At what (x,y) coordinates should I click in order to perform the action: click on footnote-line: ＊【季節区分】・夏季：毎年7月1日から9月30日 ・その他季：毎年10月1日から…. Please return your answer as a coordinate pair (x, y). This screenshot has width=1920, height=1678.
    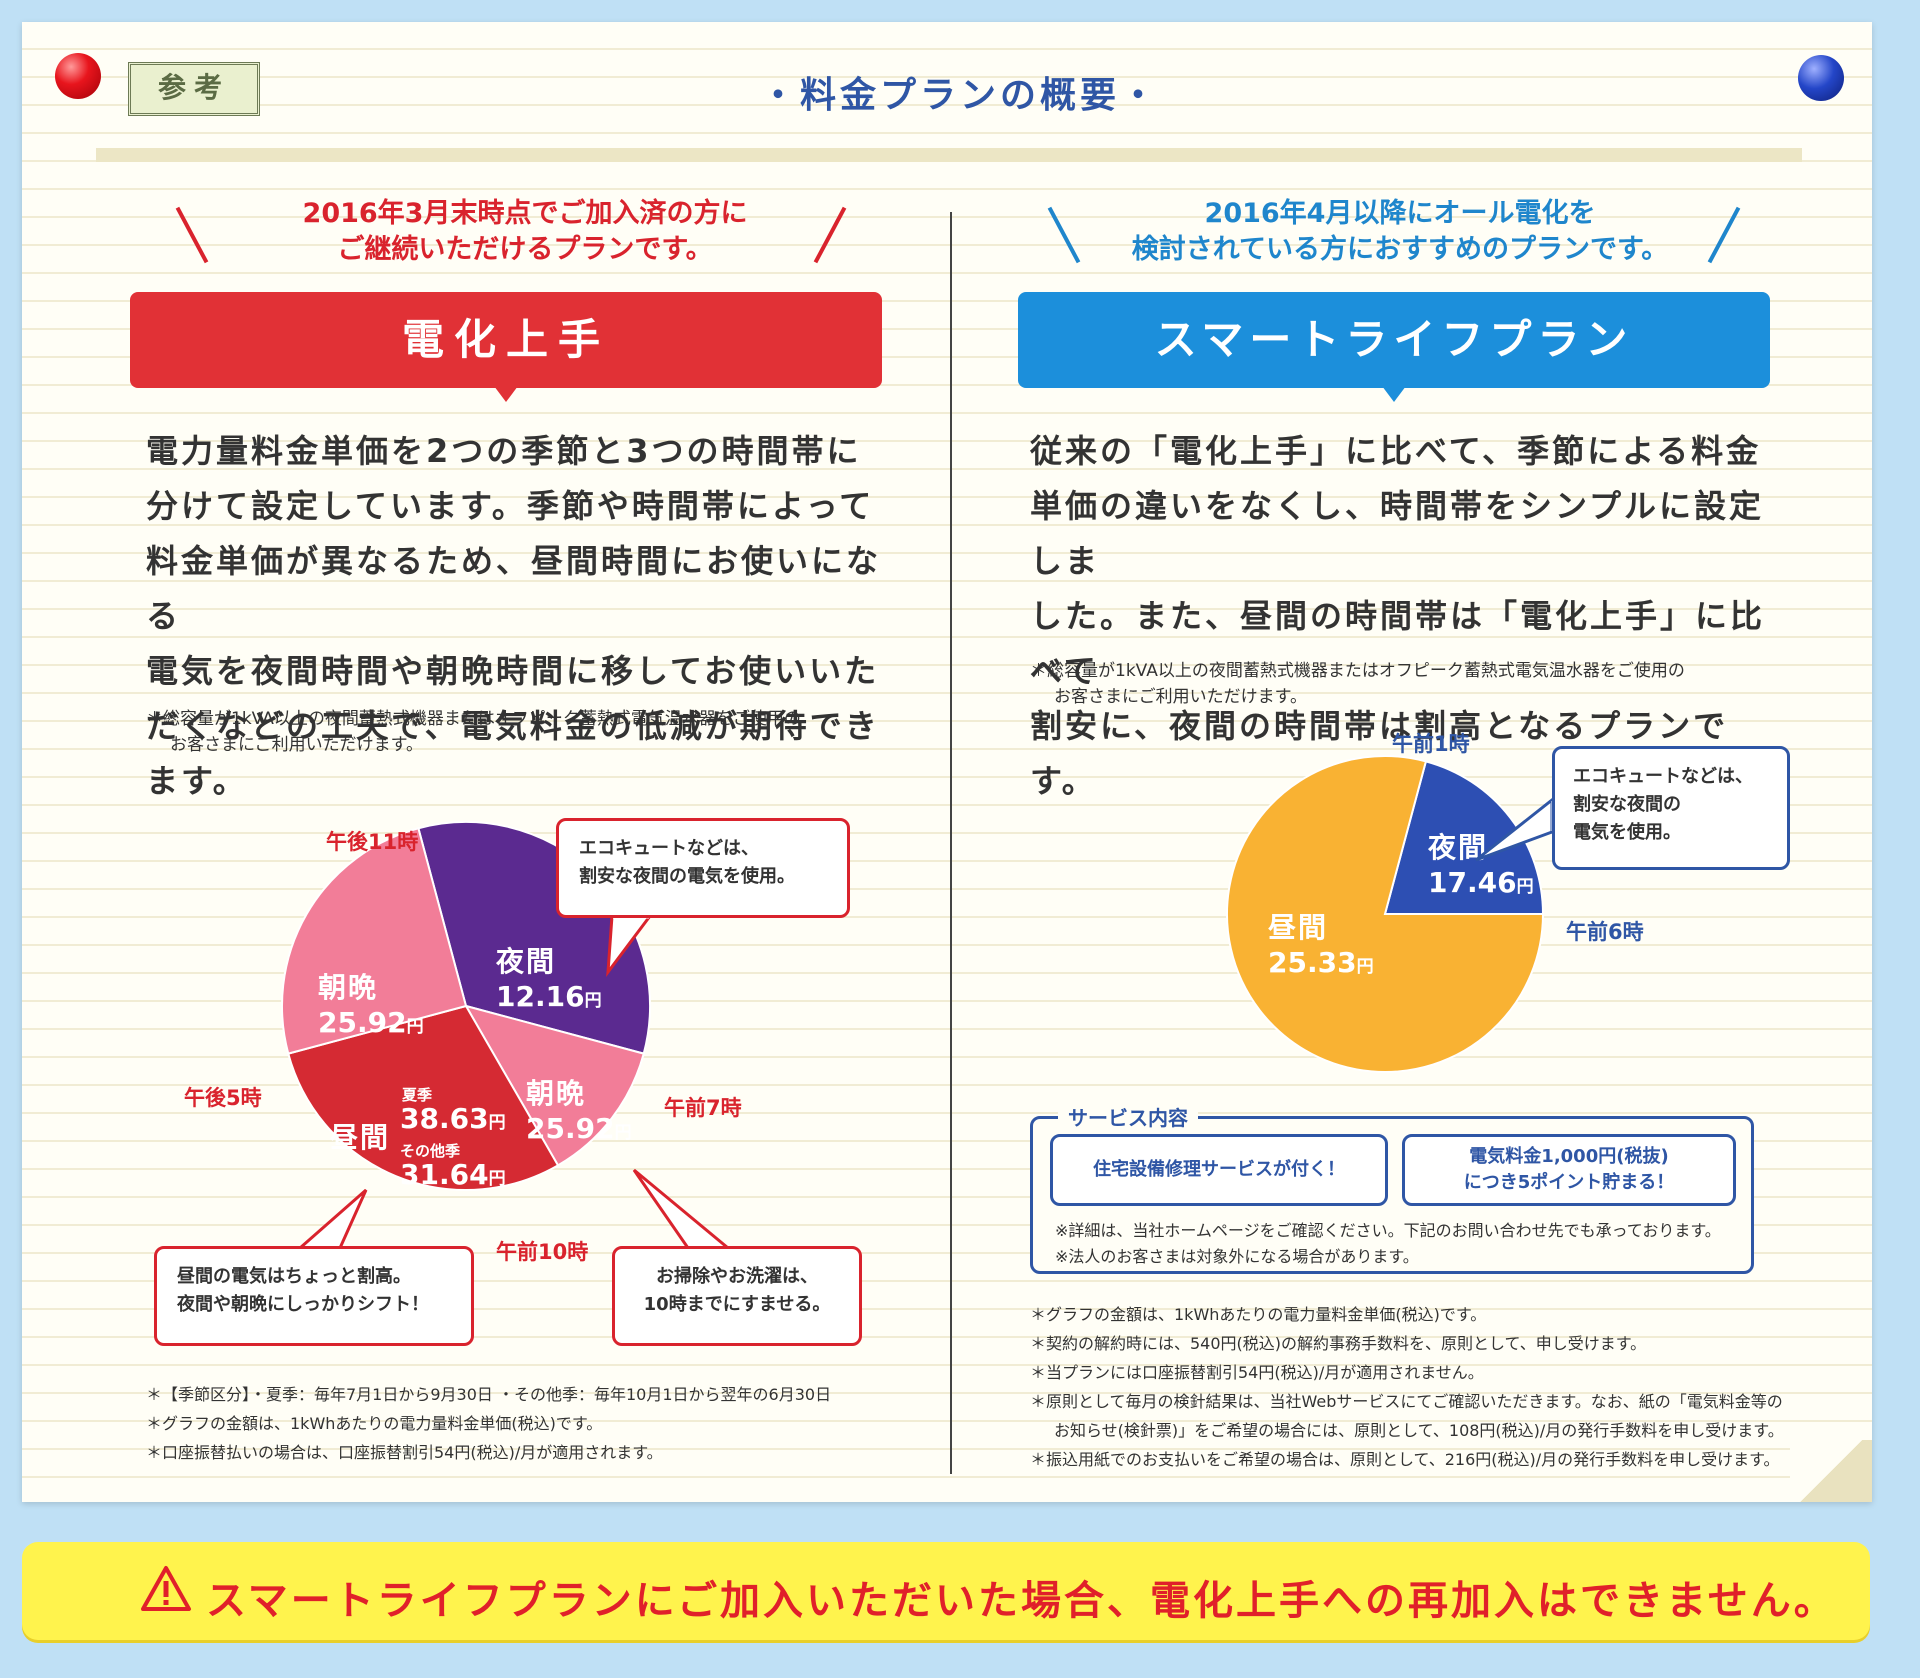
    Looking at the image, I should click on (489, 1394).